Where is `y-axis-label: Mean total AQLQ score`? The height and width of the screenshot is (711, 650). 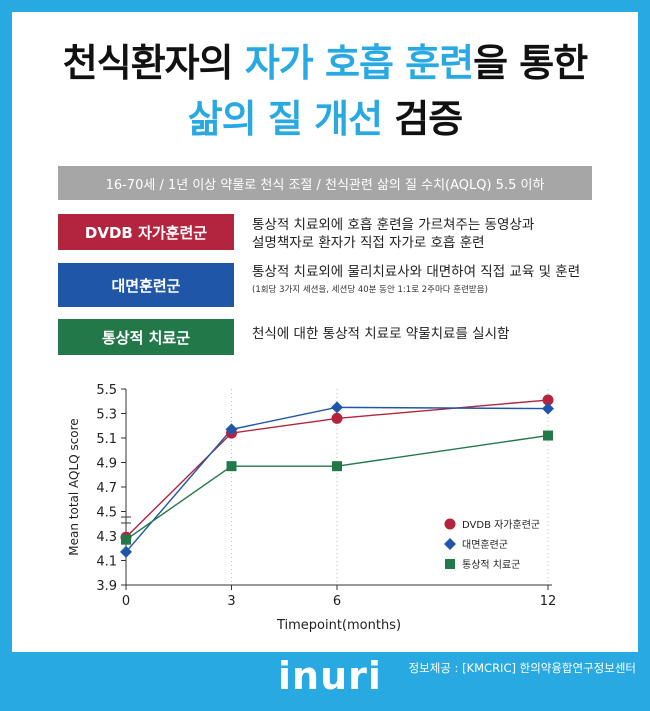
y-axis-label: Mean total AQLQ score is located at coordinates (74, 486).